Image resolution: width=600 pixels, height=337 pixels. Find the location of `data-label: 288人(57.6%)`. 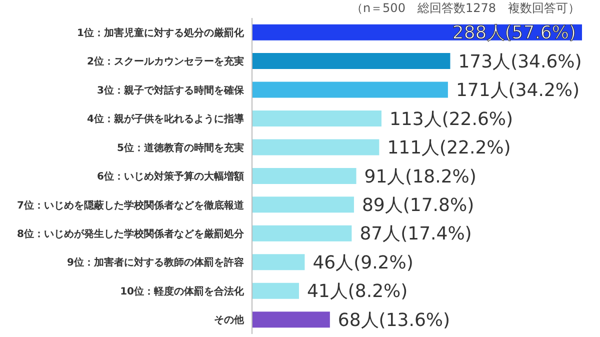

data-label: 288人(57.6%) is located at coordinates (514, 33).